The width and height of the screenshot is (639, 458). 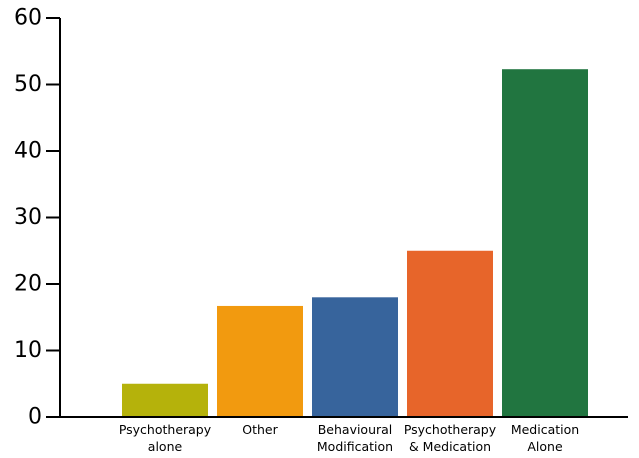 What do you see at coordinates (355, 429) in the screenshot?
I see `category-label-line: Behavioural` at bounding box center [355, 429].